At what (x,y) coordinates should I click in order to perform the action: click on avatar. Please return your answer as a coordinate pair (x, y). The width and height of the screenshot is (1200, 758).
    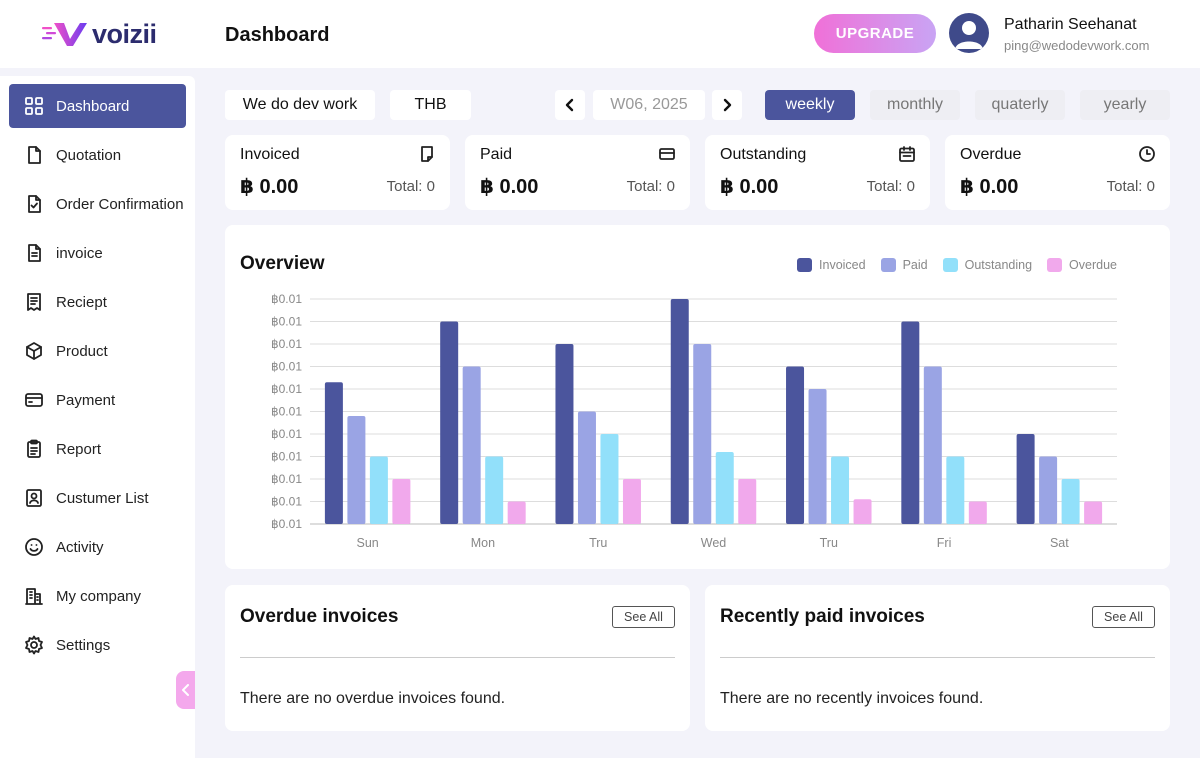
    Looking at the image, I should click on (969, 33).